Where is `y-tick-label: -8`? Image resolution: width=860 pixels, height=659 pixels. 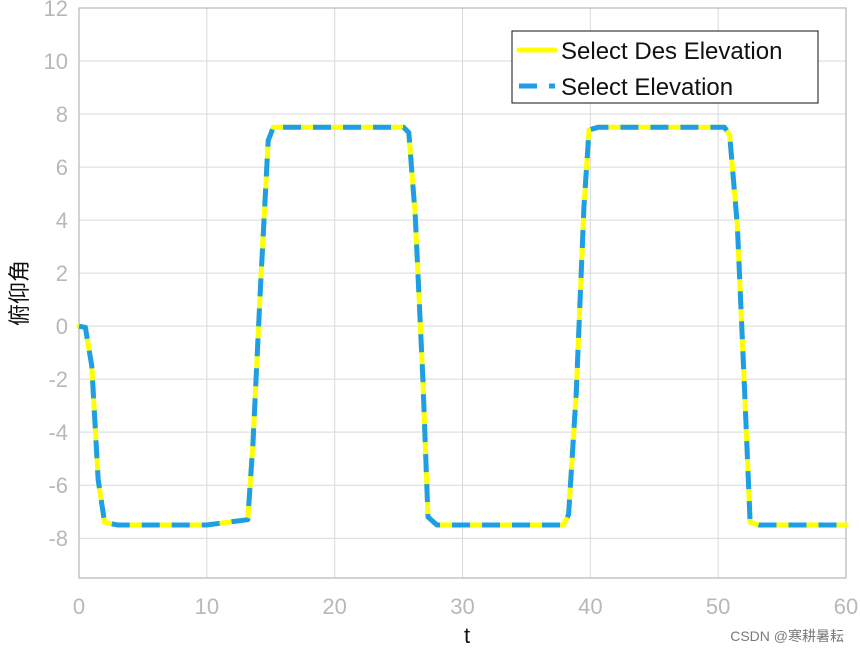 y-tick-label: -8 is located at coordinates (58, 538).